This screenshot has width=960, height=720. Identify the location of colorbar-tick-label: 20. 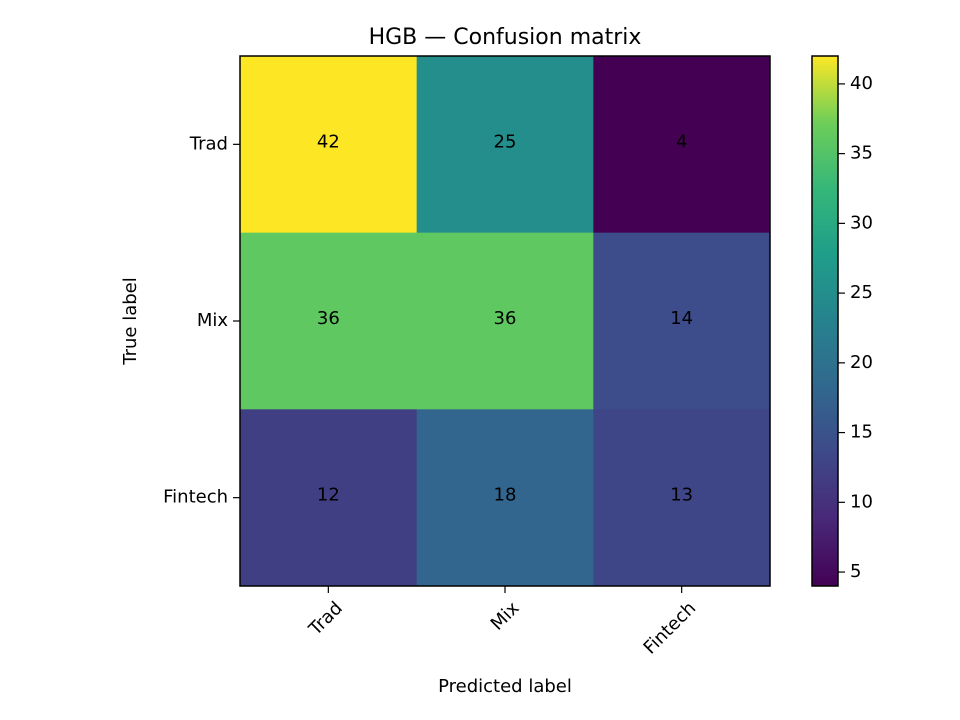
(861, 362).